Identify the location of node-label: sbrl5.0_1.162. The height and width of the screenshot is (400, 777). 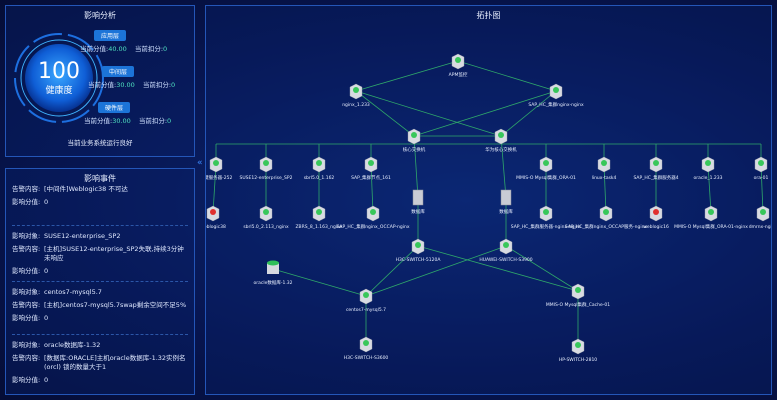
(319, 178).